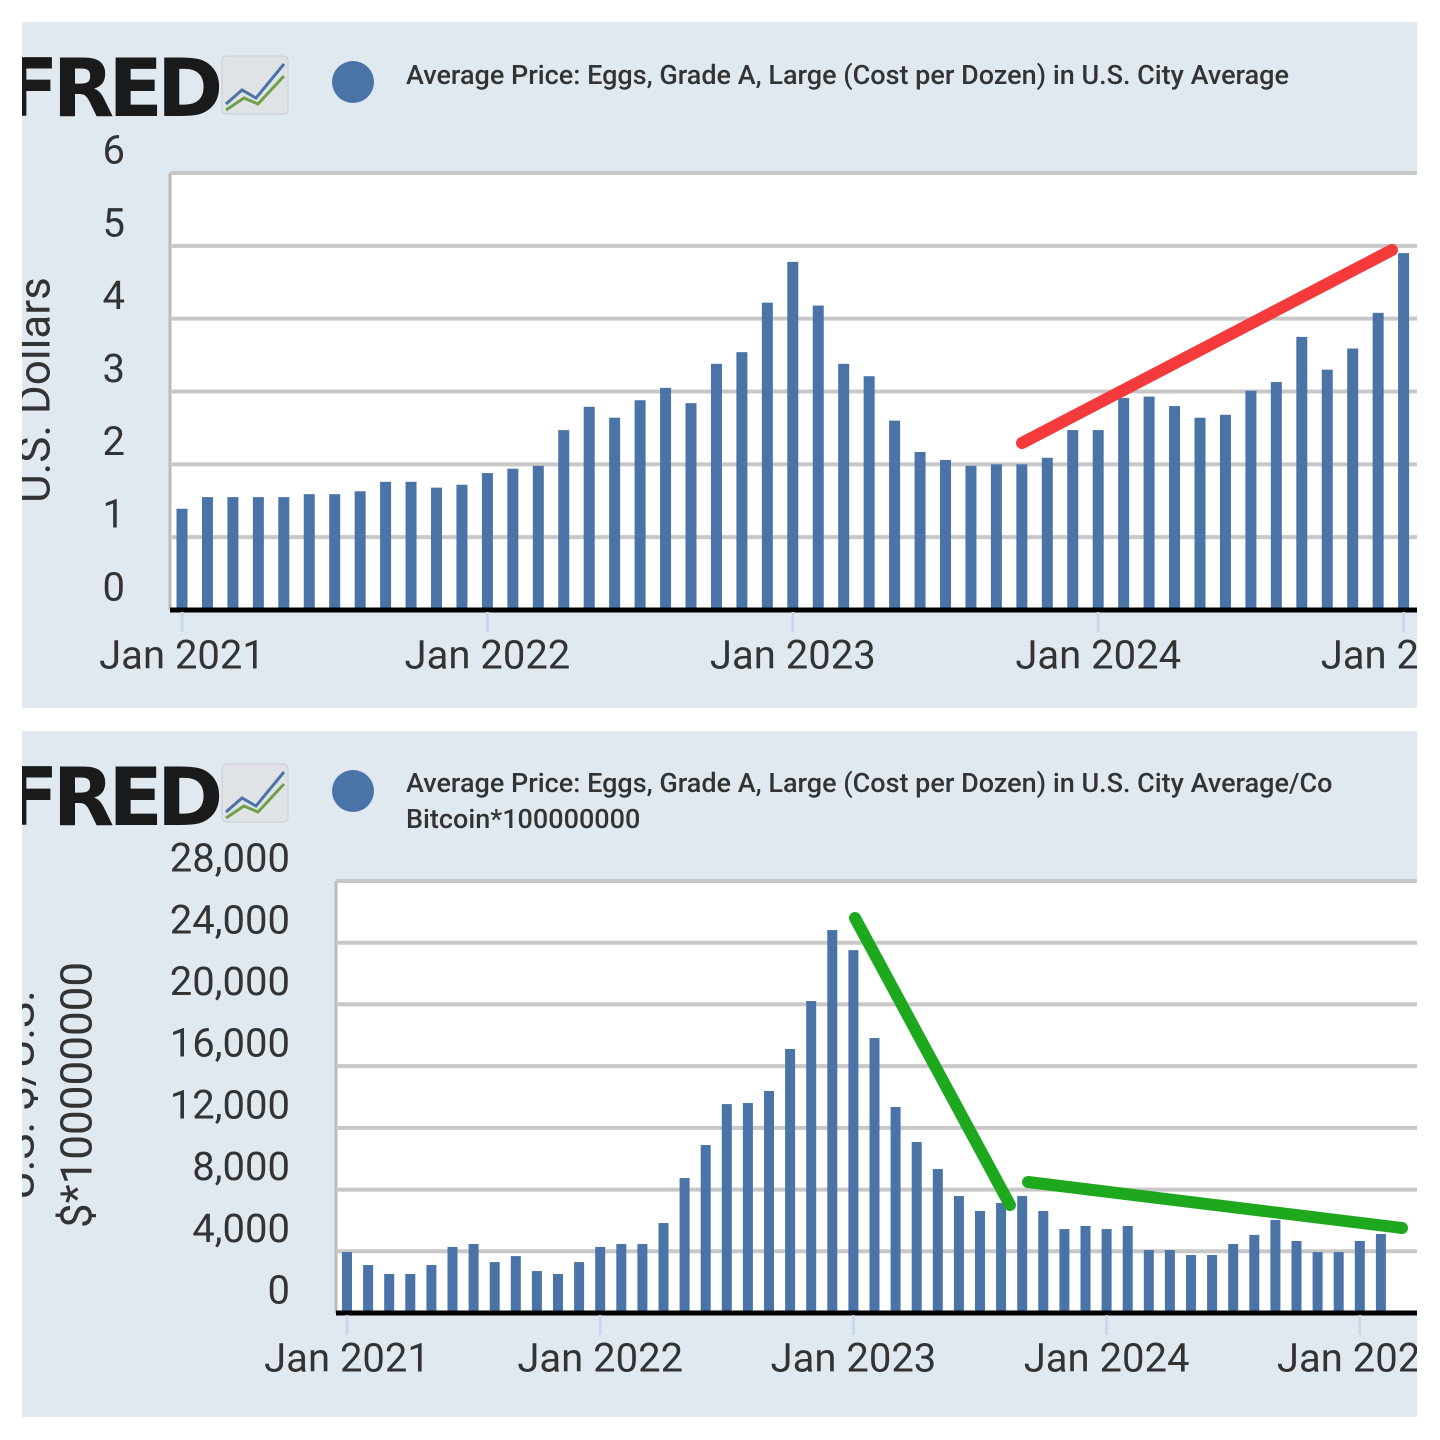 The width and height of the screenshot is (1440, 1440). What do you see at coordinates (114, 150) in the screenshot?
I see `y-tick-label: 6` at bounding box center [114, 150].